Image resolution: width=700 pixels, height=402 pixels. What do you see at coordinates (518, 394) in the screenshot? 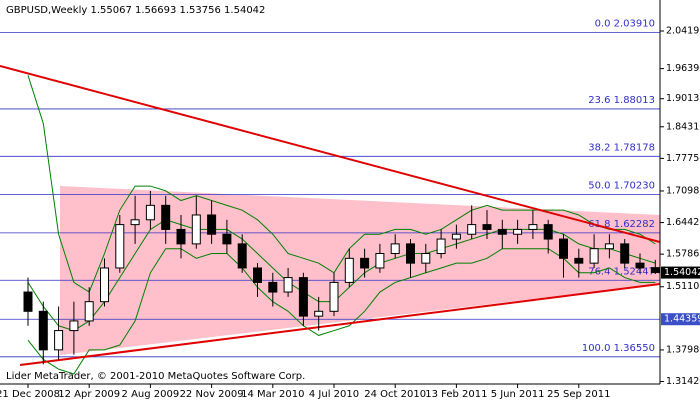
I see `x-tick-label: 5 Jun 2011` at bounding box center [518, 394].